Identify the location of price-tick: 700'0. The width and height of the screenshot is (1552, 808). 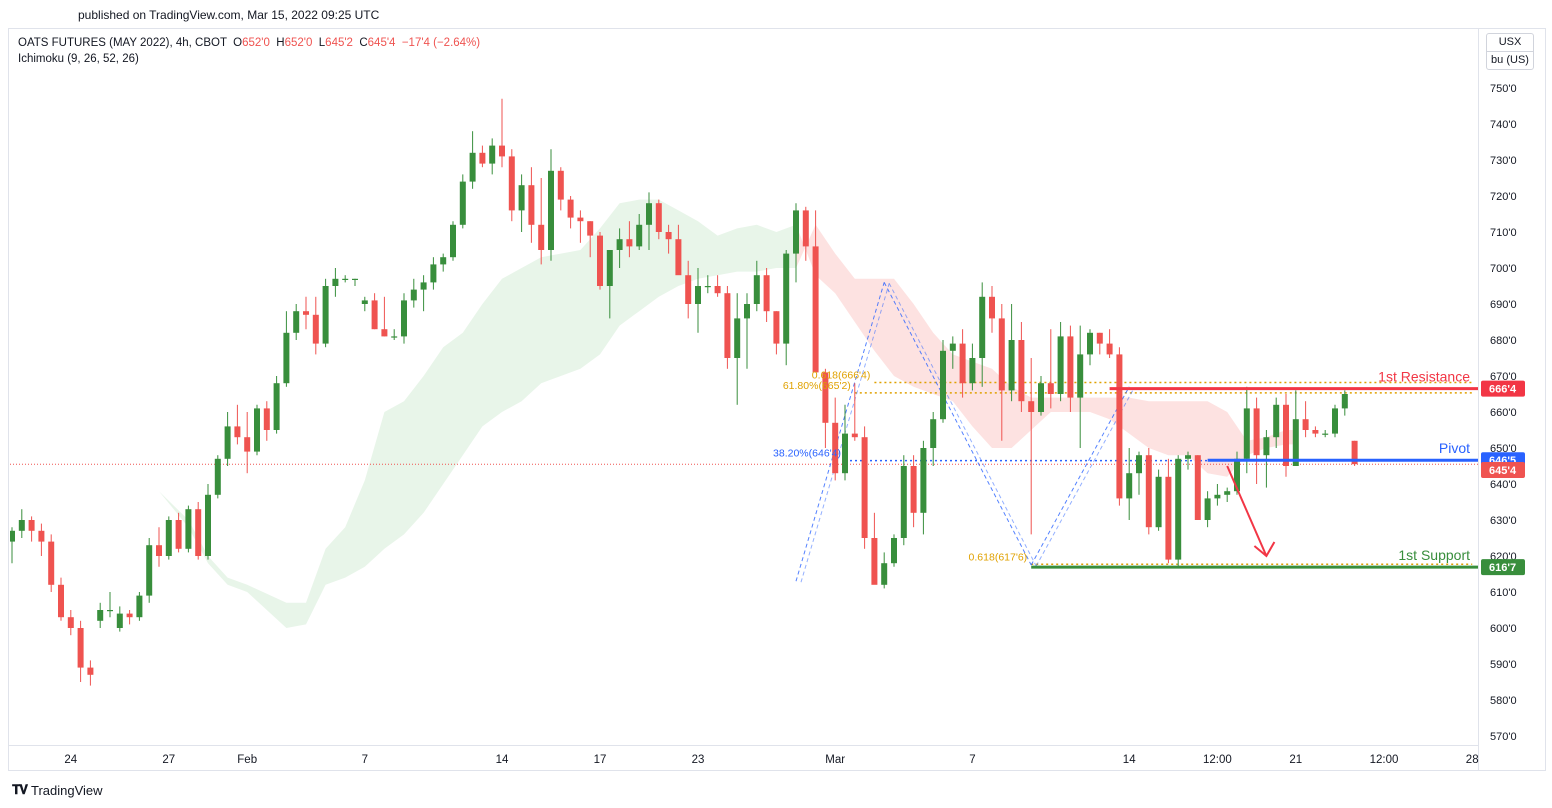
(1503, 269).